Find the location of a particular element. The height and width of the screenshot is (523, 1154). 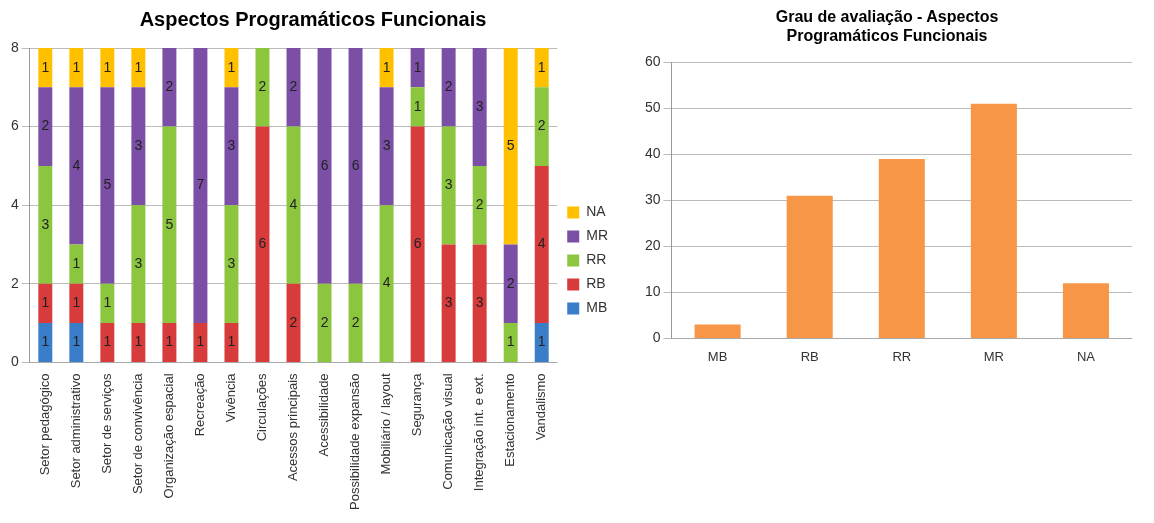

data-label: 7 is located at coordinates (200, 184).